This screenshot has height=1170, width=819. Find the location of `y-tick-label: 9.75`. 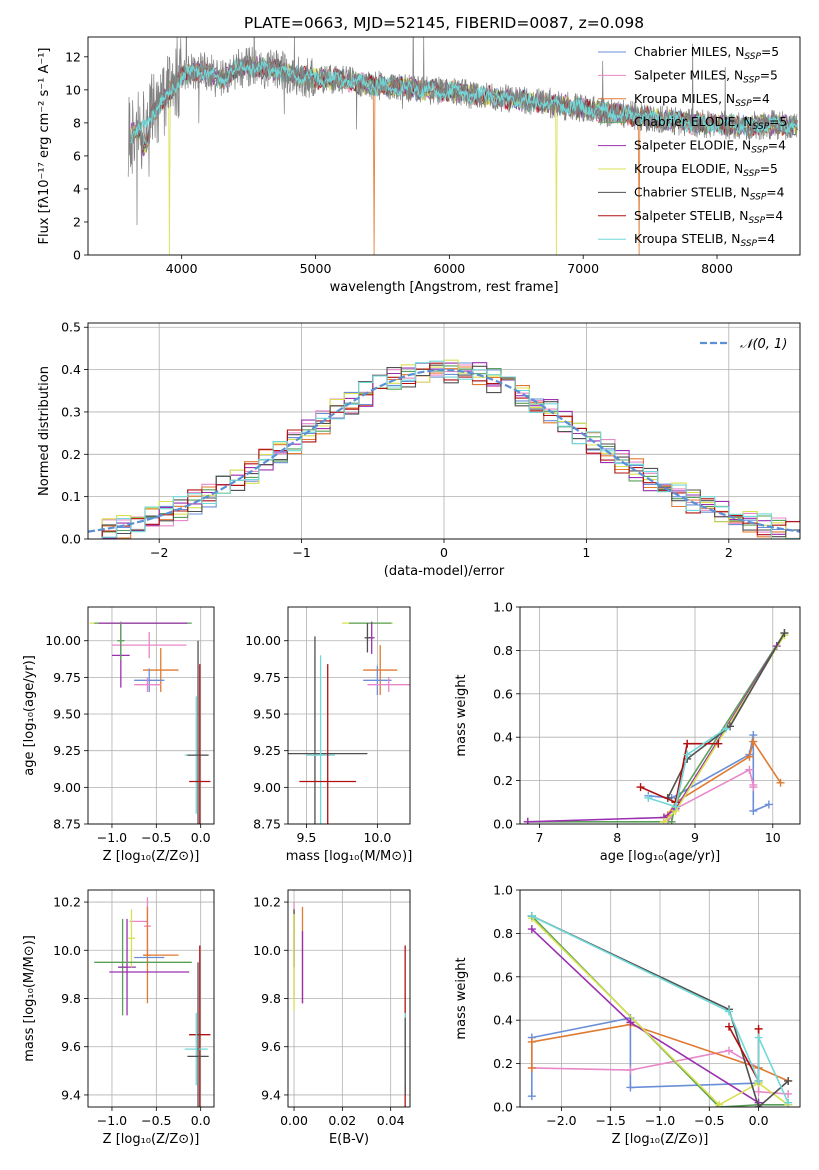

y-tick-label: 9.75 is located at coordinates (67, 677).